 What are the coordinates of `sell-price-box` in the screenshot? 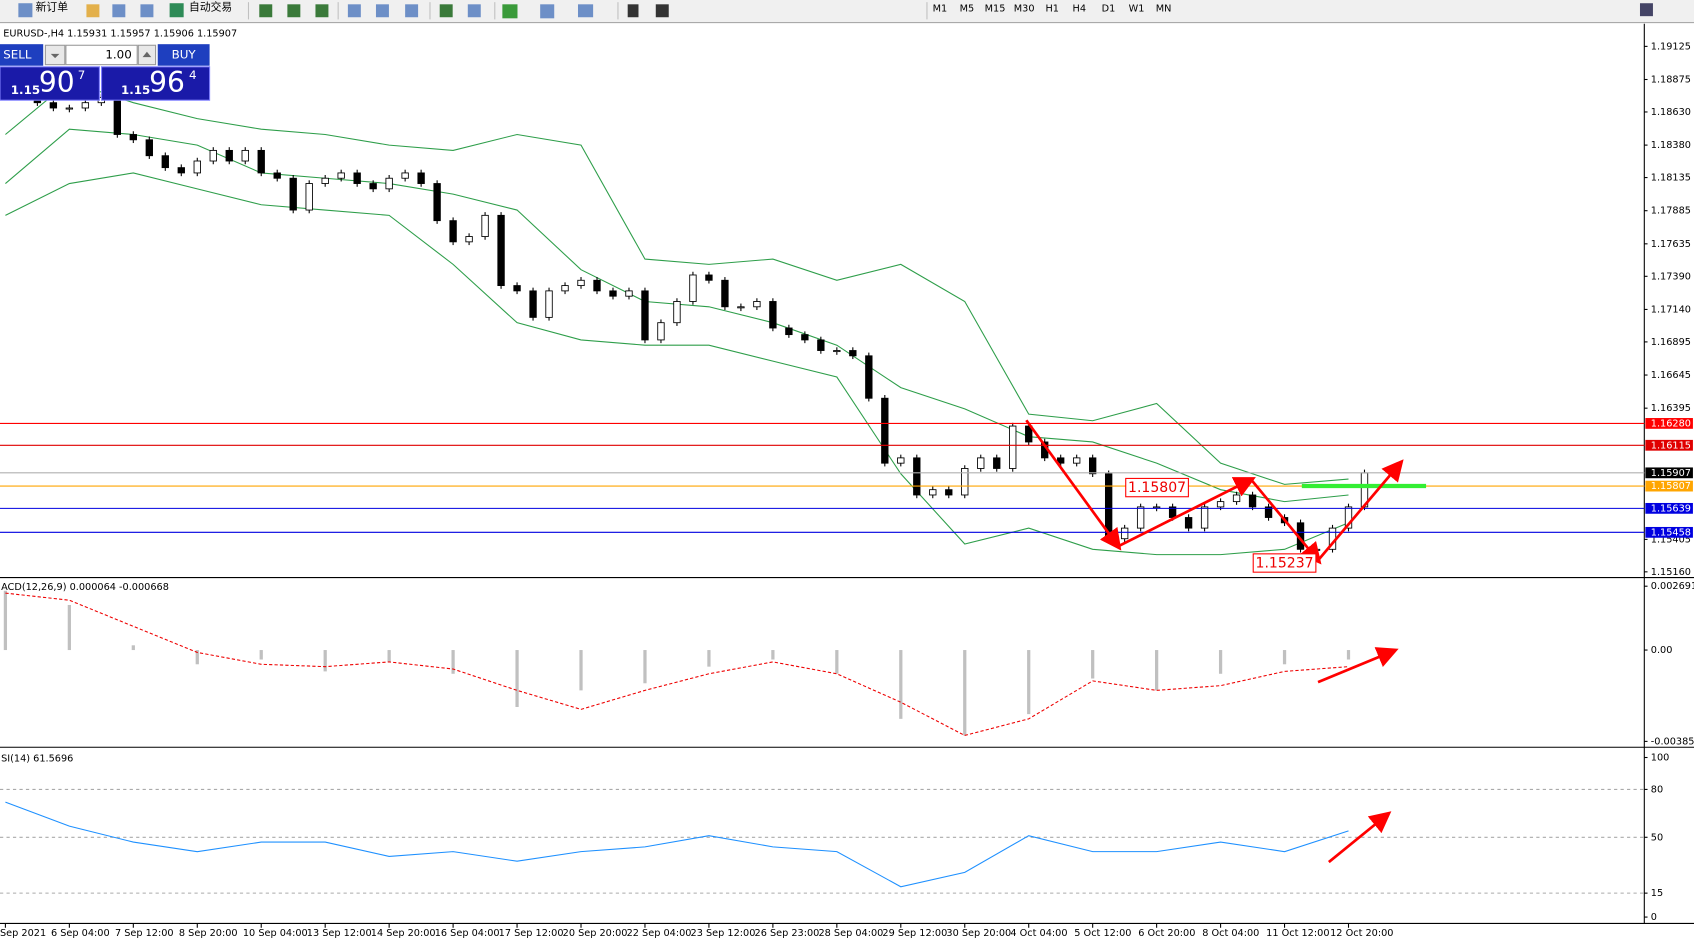 It's located at (50, 83).